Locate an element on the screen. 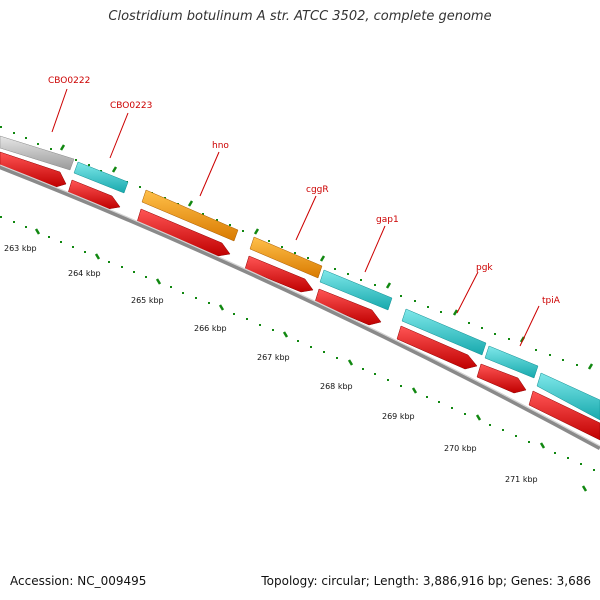  scale-label-271: 271 kbp is located at coordinates (521, 479).